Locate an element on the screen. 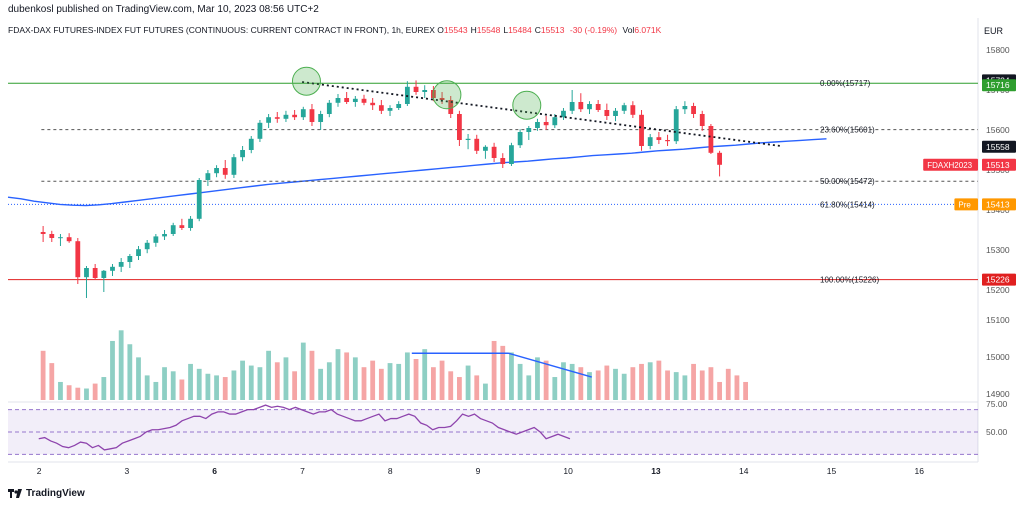 The image size is (1024, 506). ohlc-key: C is located at coordinates (537, 30).